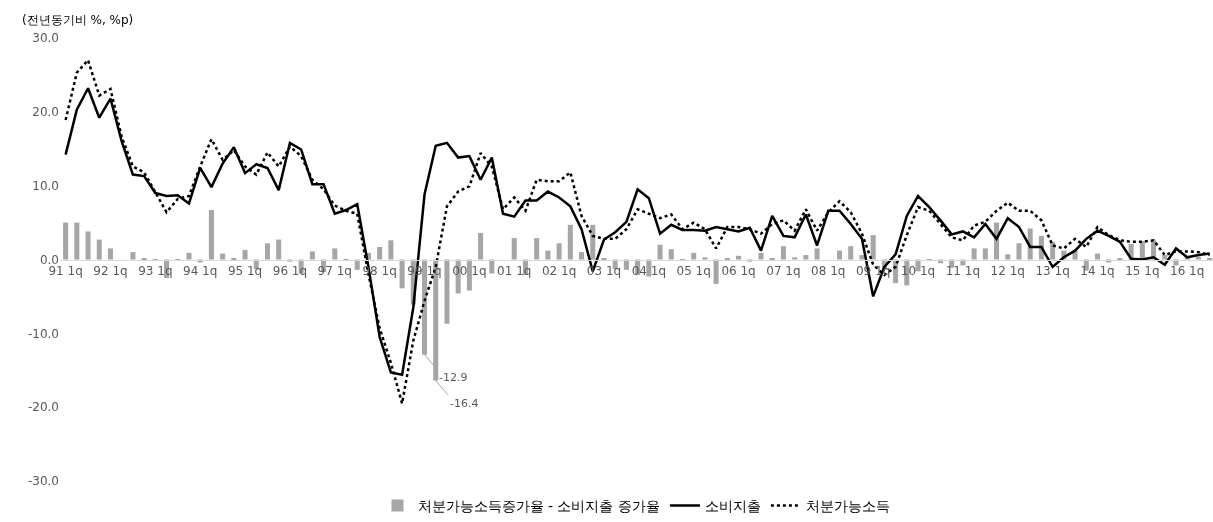 The image size is (1213, 522). What do you see at coordinates (1052, 270) in the screenshot?
I see `x-tick-label: 13 1q` at bounding box center [1052, 270].